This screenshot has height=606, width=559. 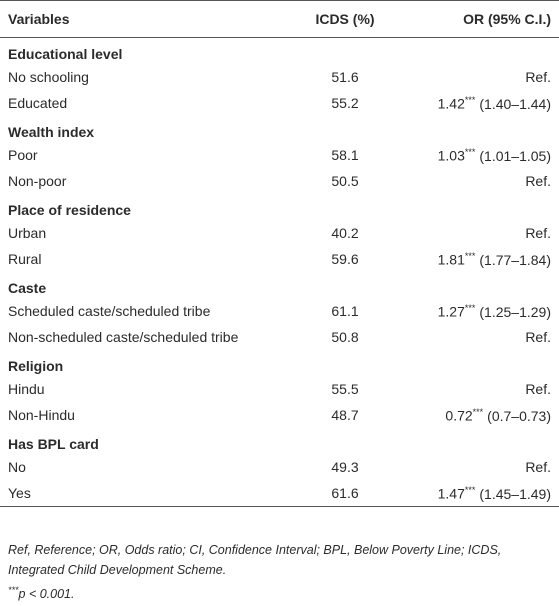 I want to click on icds-value: 61.1, so click(x=345, y=311).